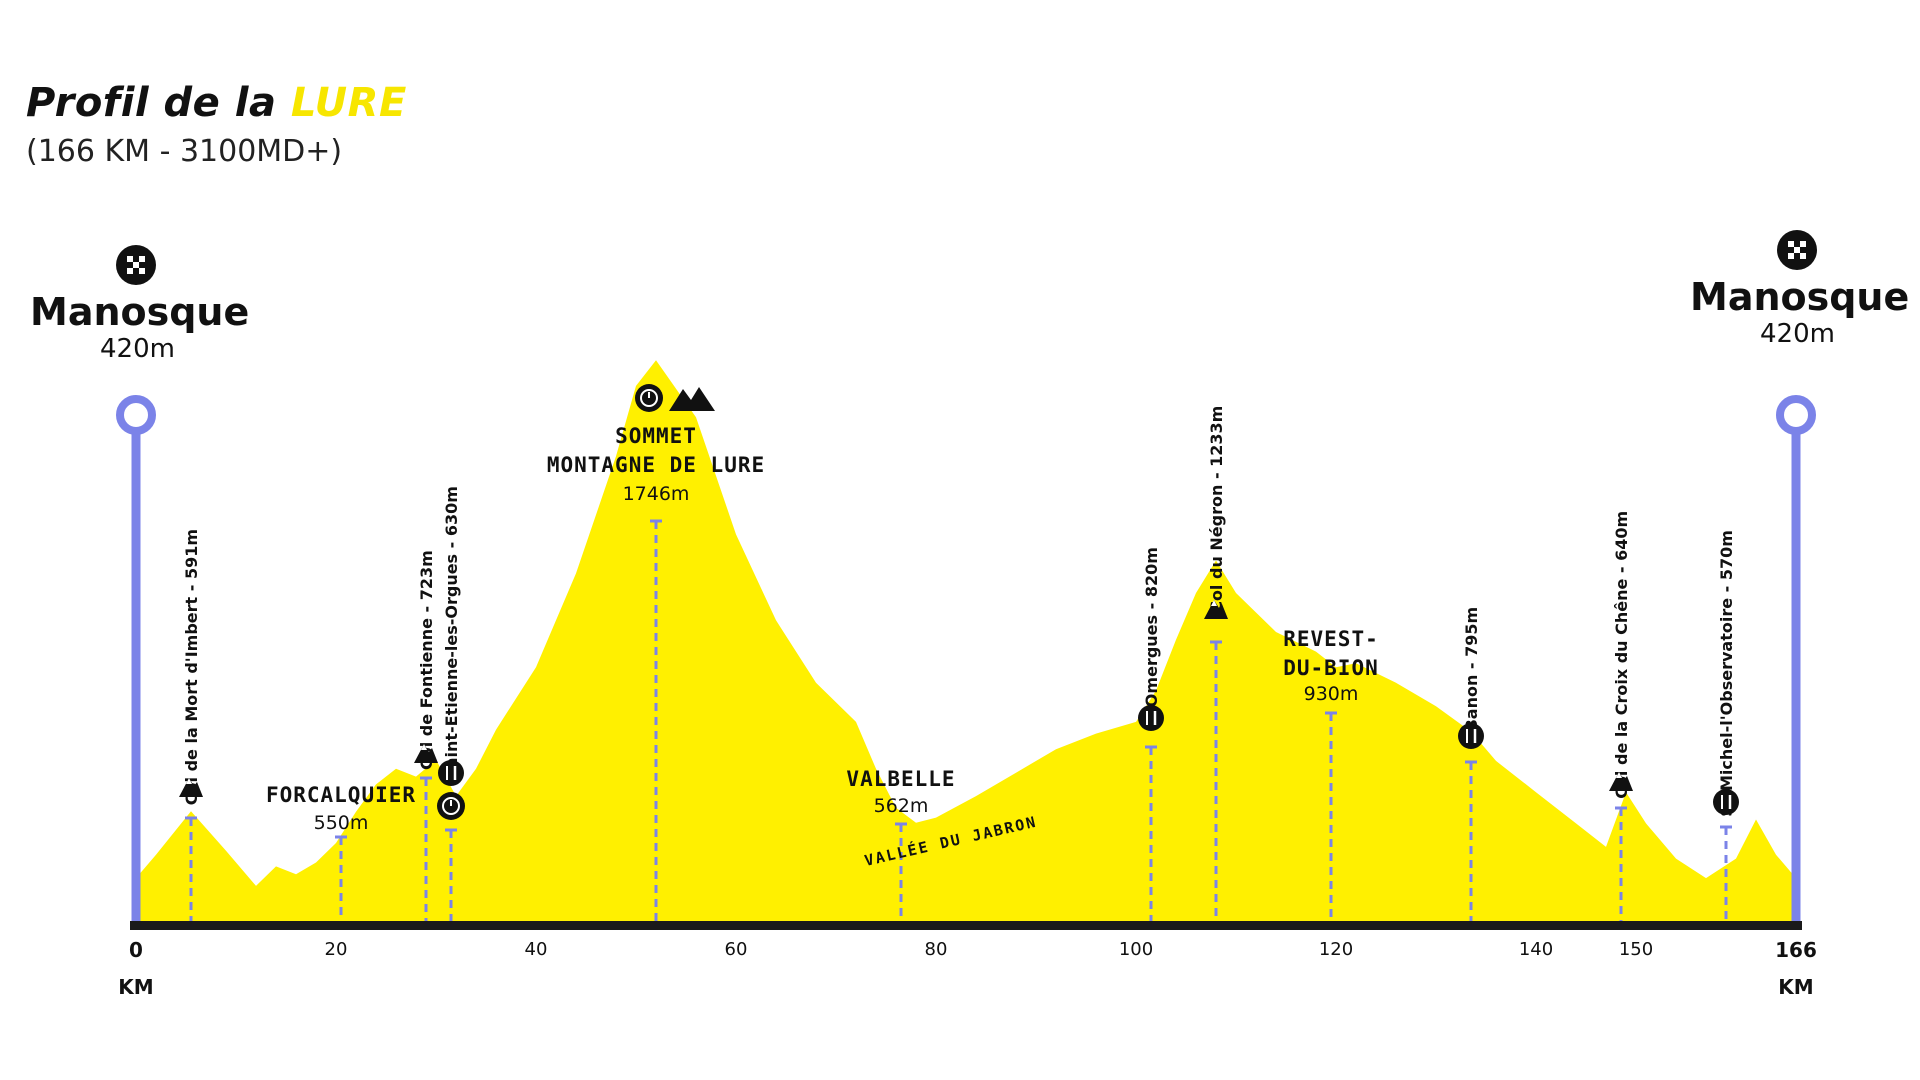 Image resolution: width=1920 pixels, height=1080 pixels. I want to click on finish-name: Manosque, so click(1800, 297).